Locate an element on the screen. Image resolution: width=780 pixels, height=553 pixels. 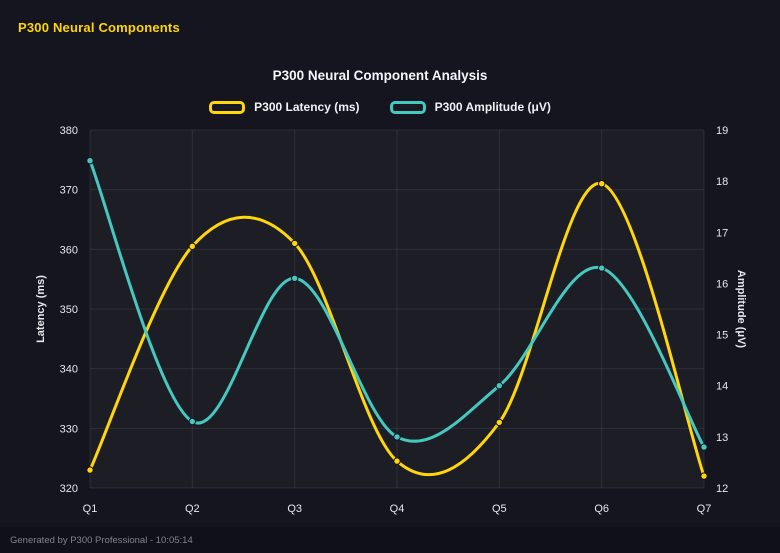
x-tick-label: Q3 is located at coordinates (294, 509).